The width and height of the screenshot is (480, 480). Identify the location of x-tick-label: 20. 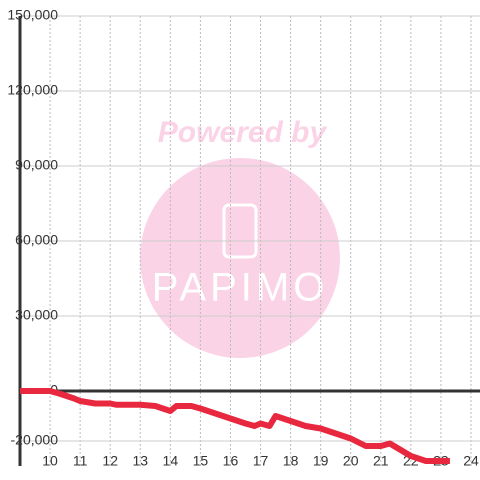
(351, 461).